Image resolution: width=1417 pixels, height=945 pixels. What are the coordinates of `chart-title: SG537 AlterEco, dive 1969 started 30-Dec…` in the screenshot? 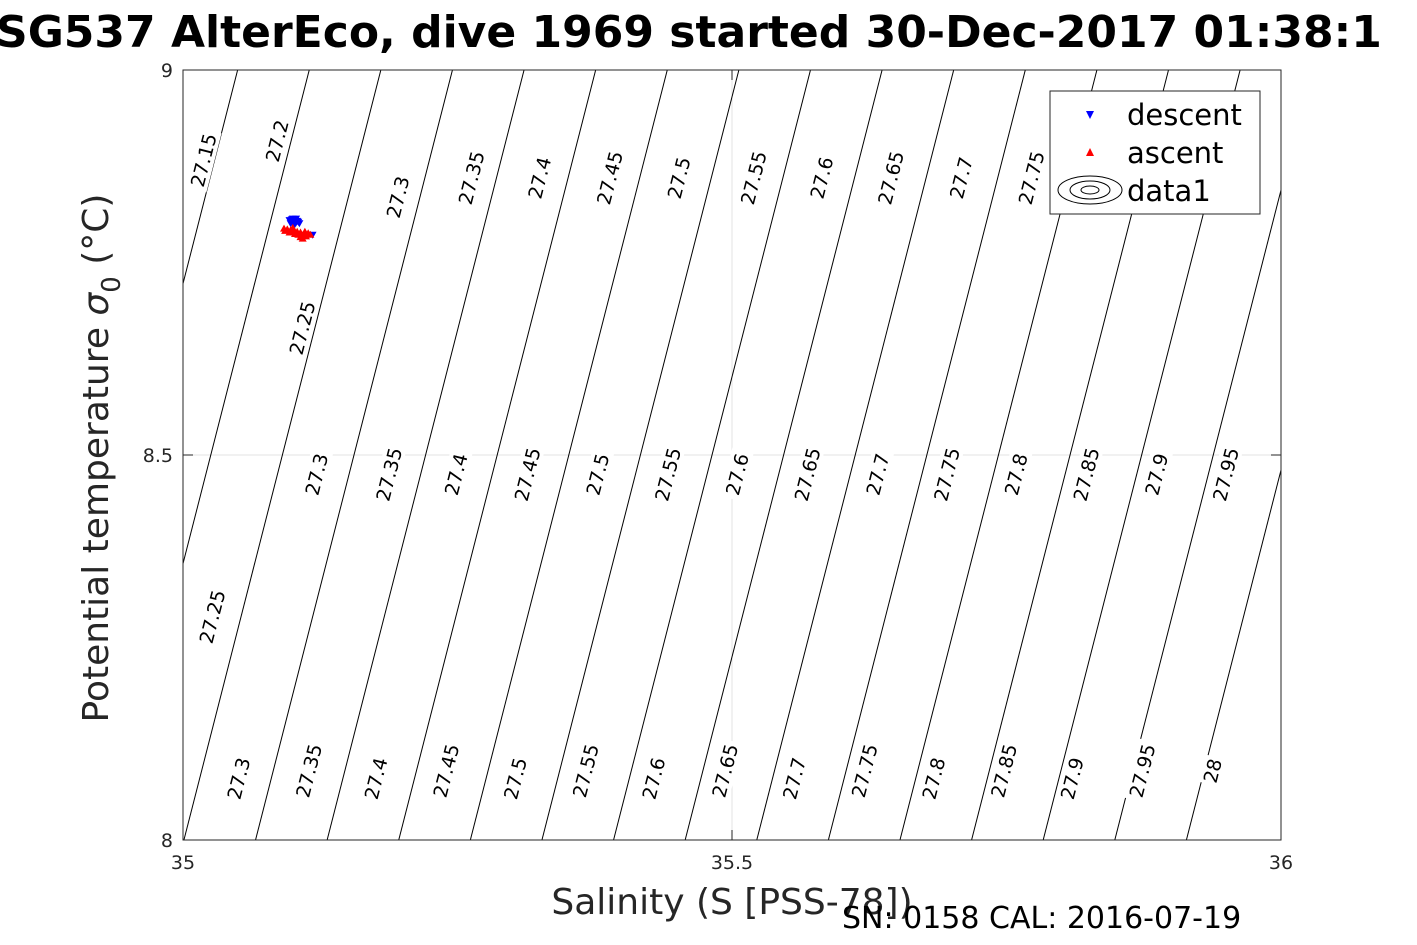 It's located at (691, 32).